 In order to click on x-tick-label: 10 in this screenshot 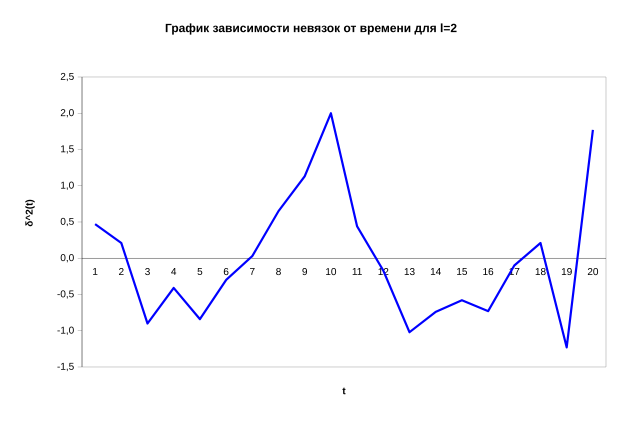, I will do `click(331, 272)`.